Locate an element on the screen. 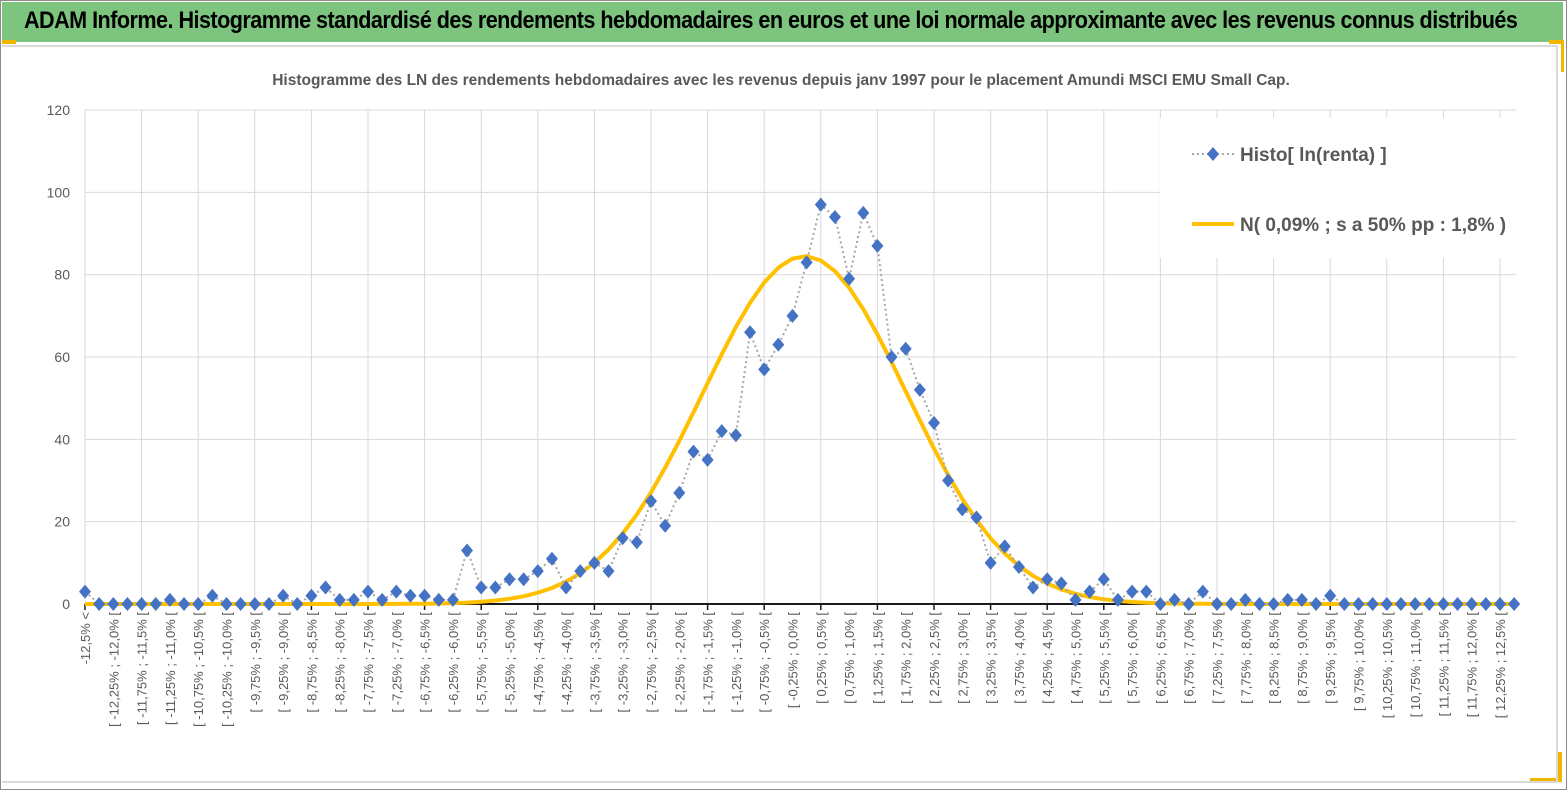 This screenshot has width=1567, height=790. y-tick-label: 60 is located at coordinates (62, 357).